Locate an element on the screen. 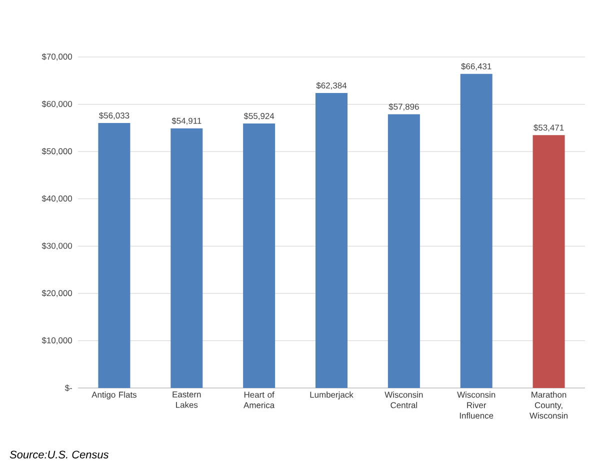  y-tick-label: $50,000 is located at coordinates (57, 152).